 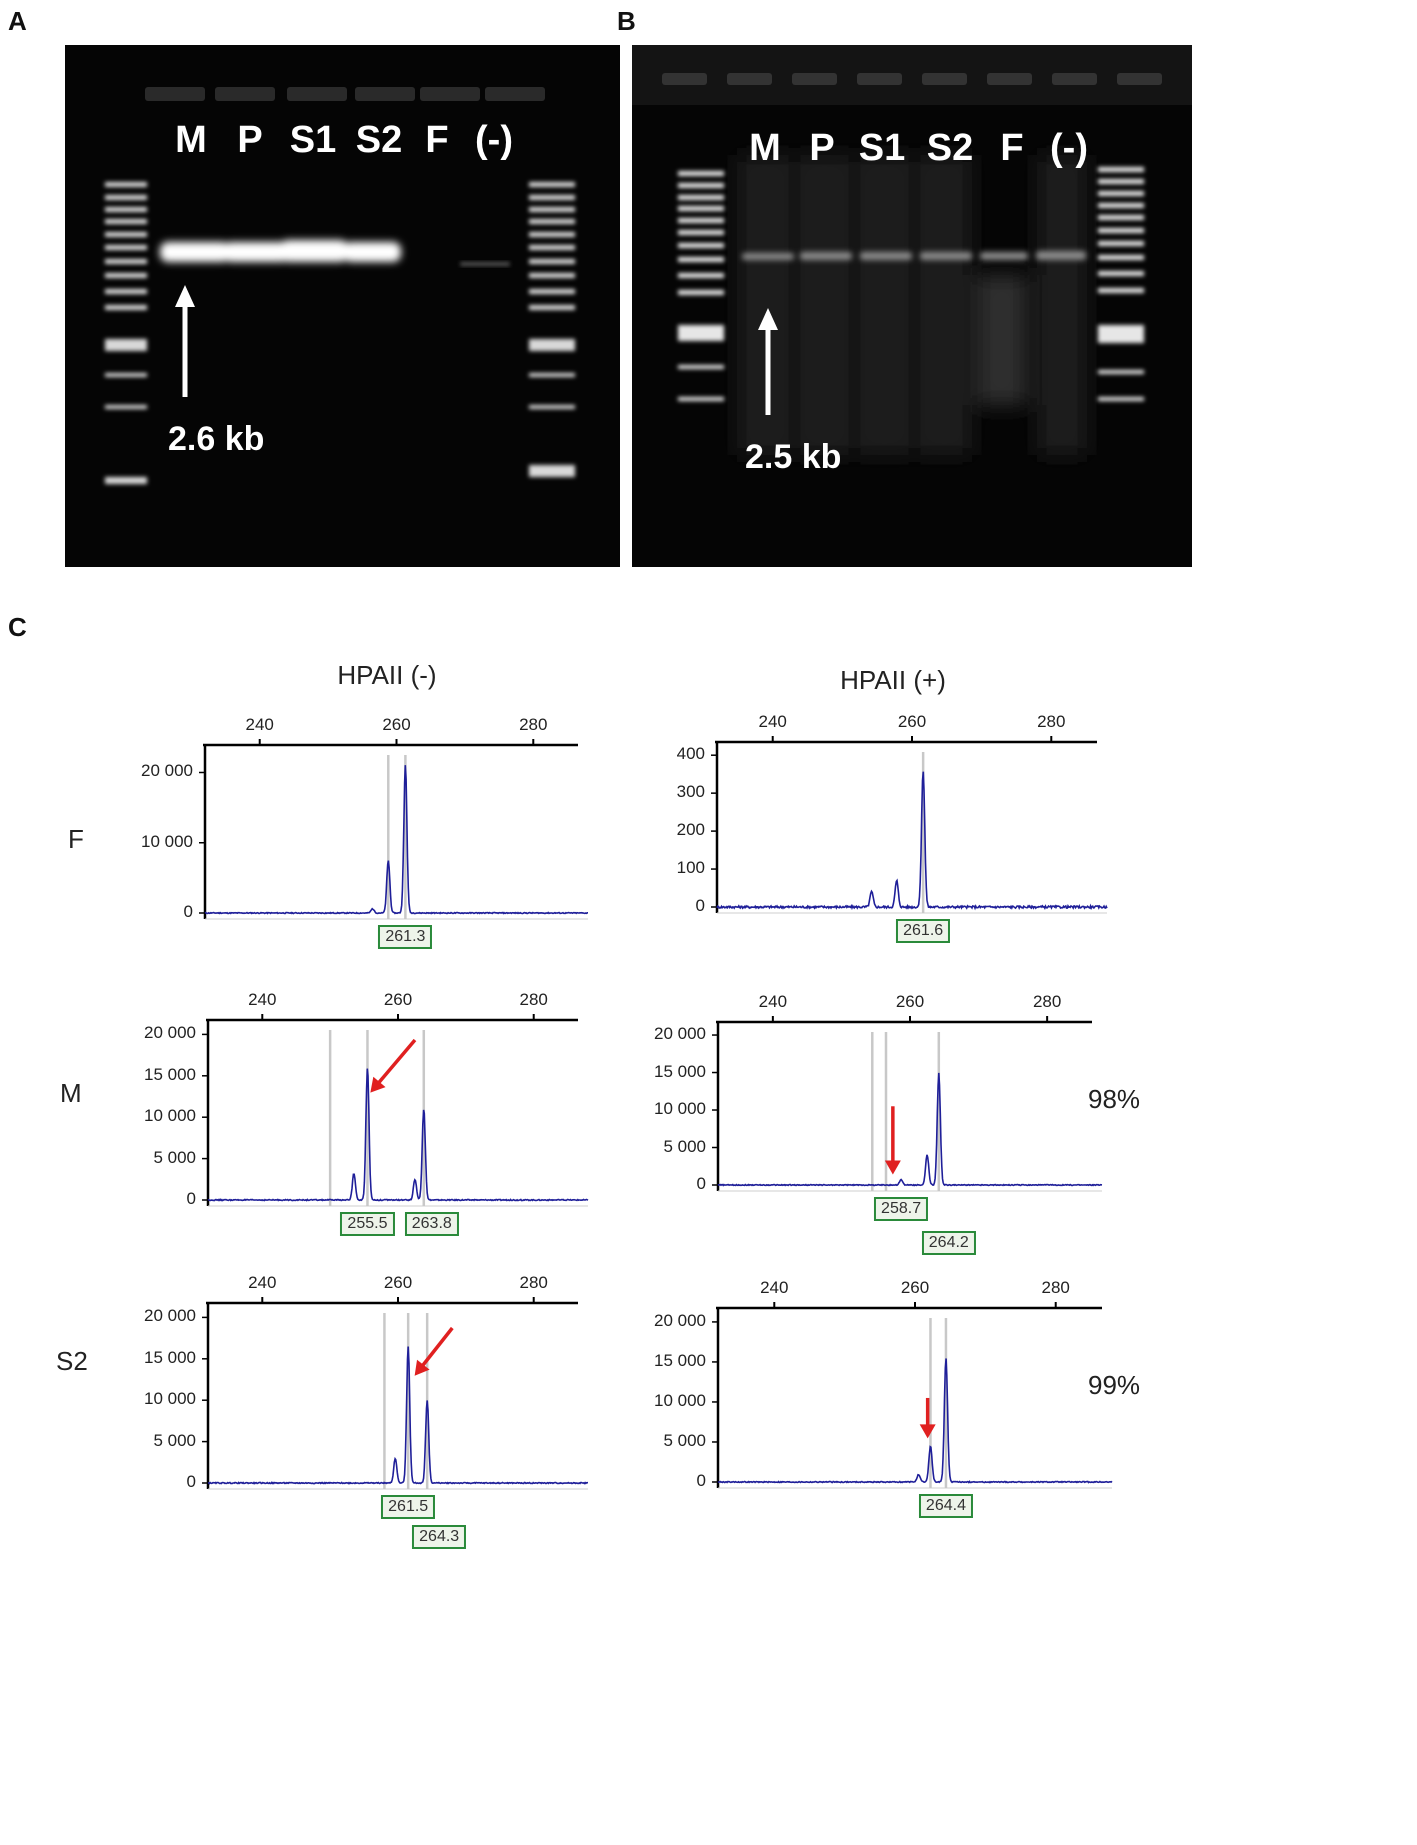 I want to click on lane-label-a-4: F, so click(x=437, y=140).